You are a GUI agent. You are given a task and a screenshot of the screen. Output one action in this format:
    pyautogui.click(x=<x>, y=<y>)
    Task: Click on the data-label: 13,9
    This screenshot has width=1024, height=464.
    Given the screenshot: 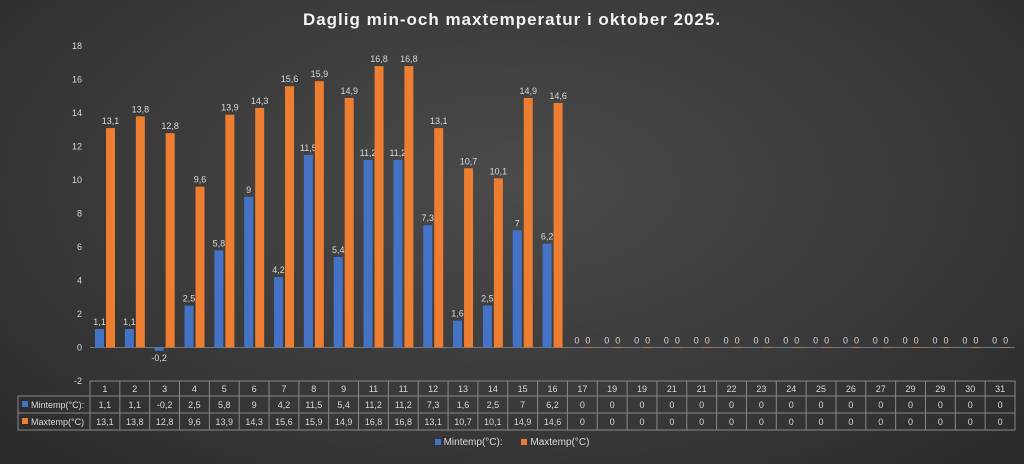 What is the action you would take?
    pyautogui.click(x=230, y=108)
    